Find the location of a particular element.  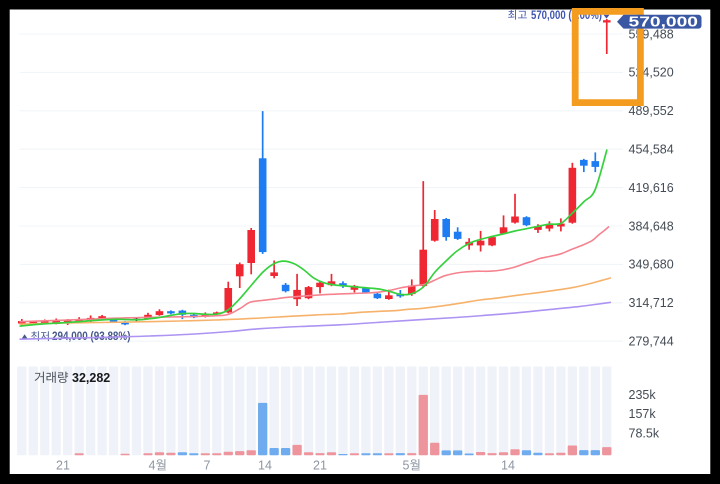

svg-text: 32,282 is located at coordinates (91, 378).